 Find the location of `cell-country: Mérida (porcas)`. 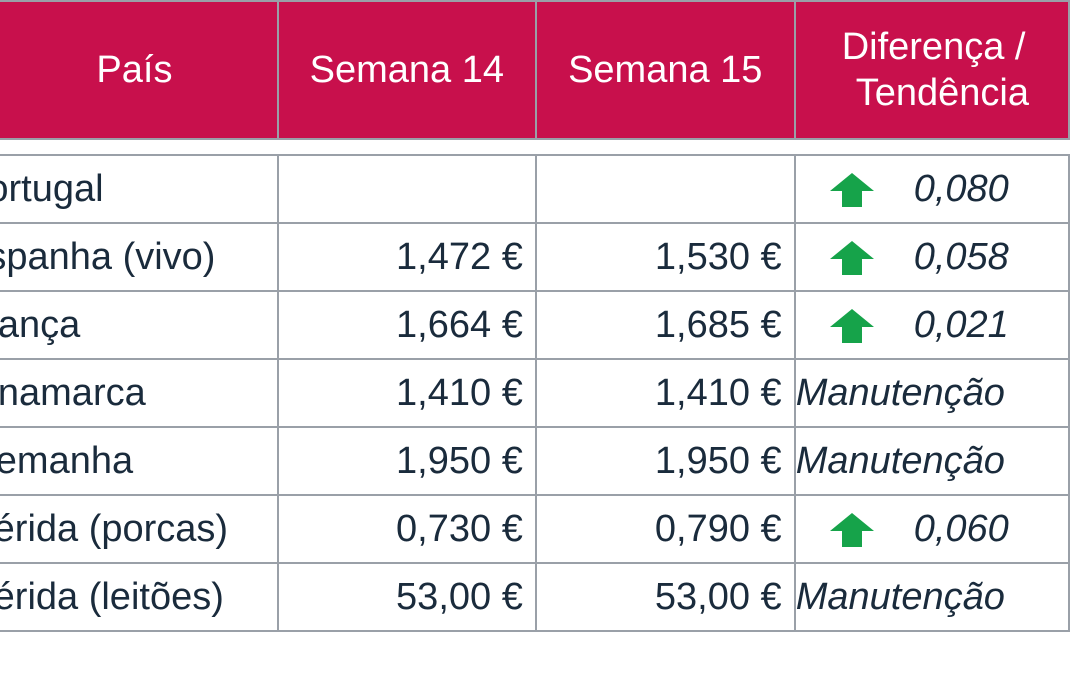

cell-country: Mérida (porcas) is located at coordinates (139, 529).